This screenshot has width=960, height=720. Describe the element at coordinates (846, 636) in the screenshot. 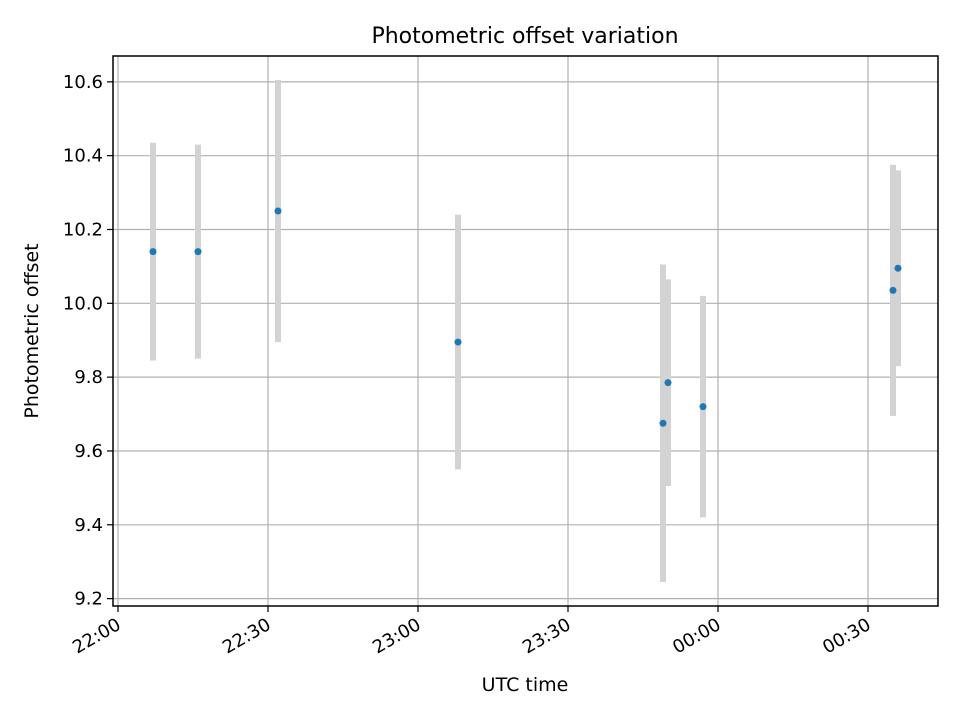

I see `x-tick-label: 00:30` at that location.